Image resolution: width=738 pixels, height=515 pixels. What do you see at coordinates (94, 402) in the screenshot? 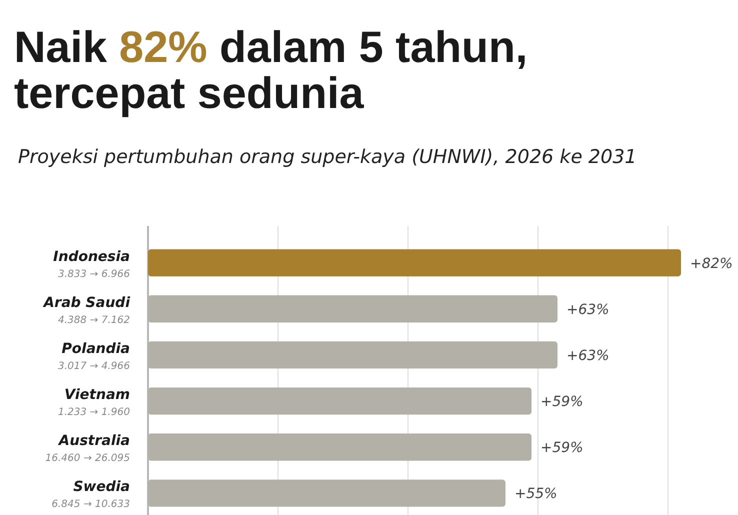
I see `y-tick-label: Vietnam 1.233 → 1.960` at bounding box center [94, 402].